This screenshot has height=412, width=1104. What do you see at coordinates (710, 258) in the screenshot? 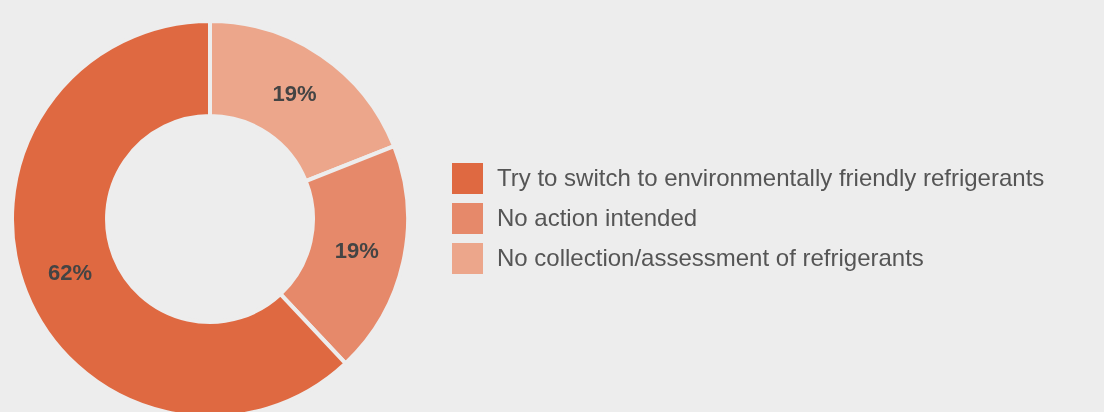
I see `legend-label: No collection/assessment of refrigerants` at bounding box center [710, 258].